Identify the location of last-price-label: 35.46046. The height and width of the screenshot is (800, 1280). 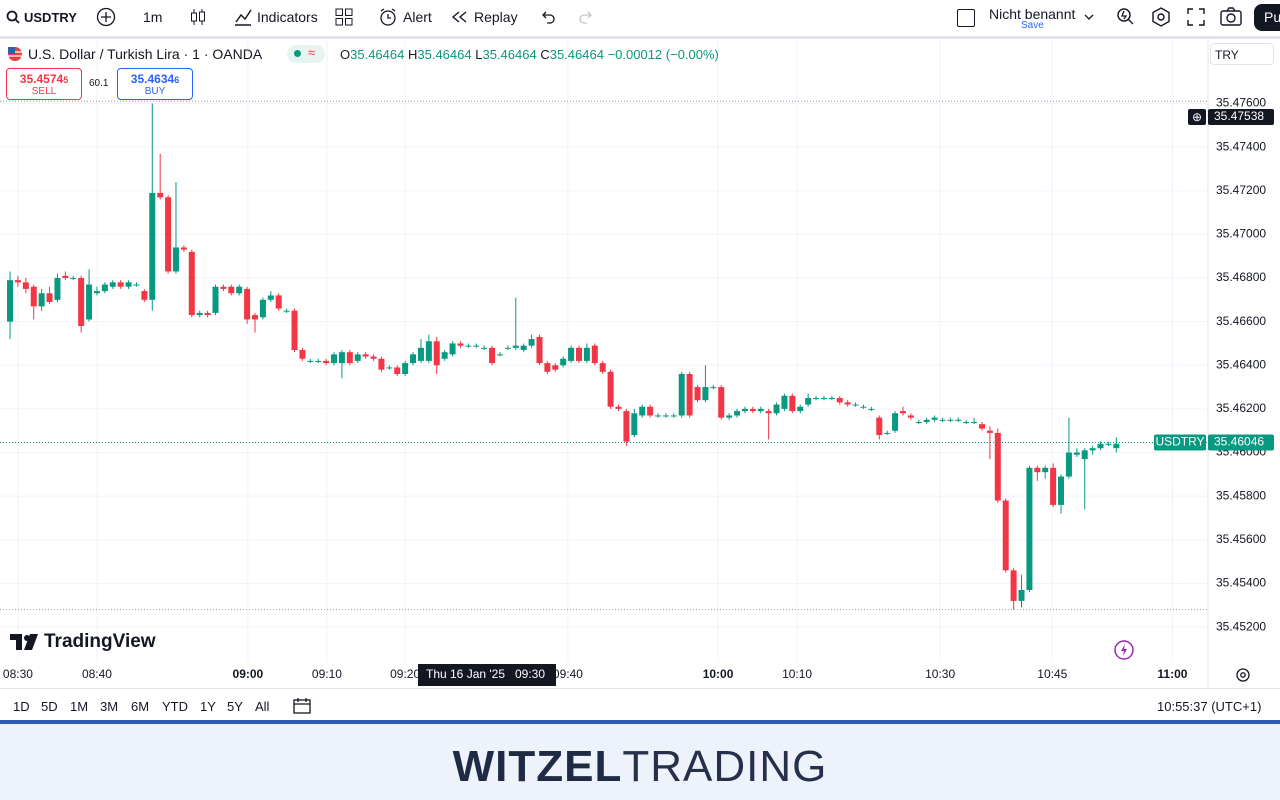
(1239, 442).